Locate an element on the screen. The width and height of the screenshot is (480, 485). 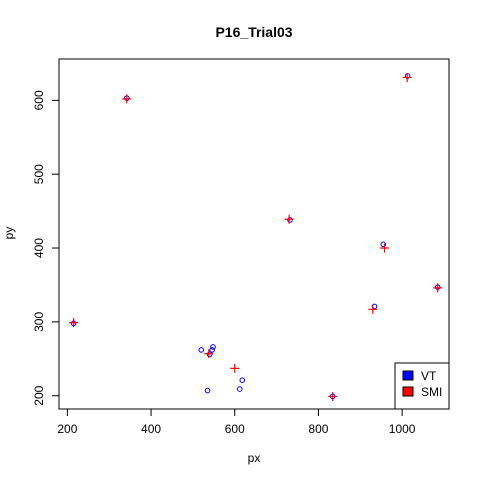
legend-label-smi: SMI is located at coordinates (431, 392).